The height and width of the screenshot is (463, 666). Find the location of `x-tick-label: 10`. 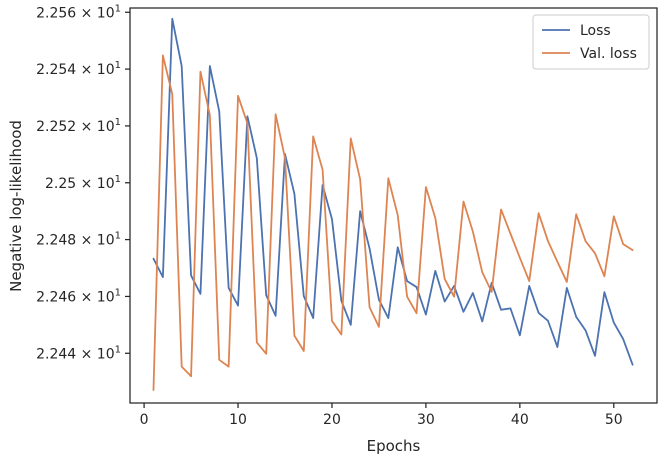

x-tick-label: 10 is located at coordinates (238, 420).